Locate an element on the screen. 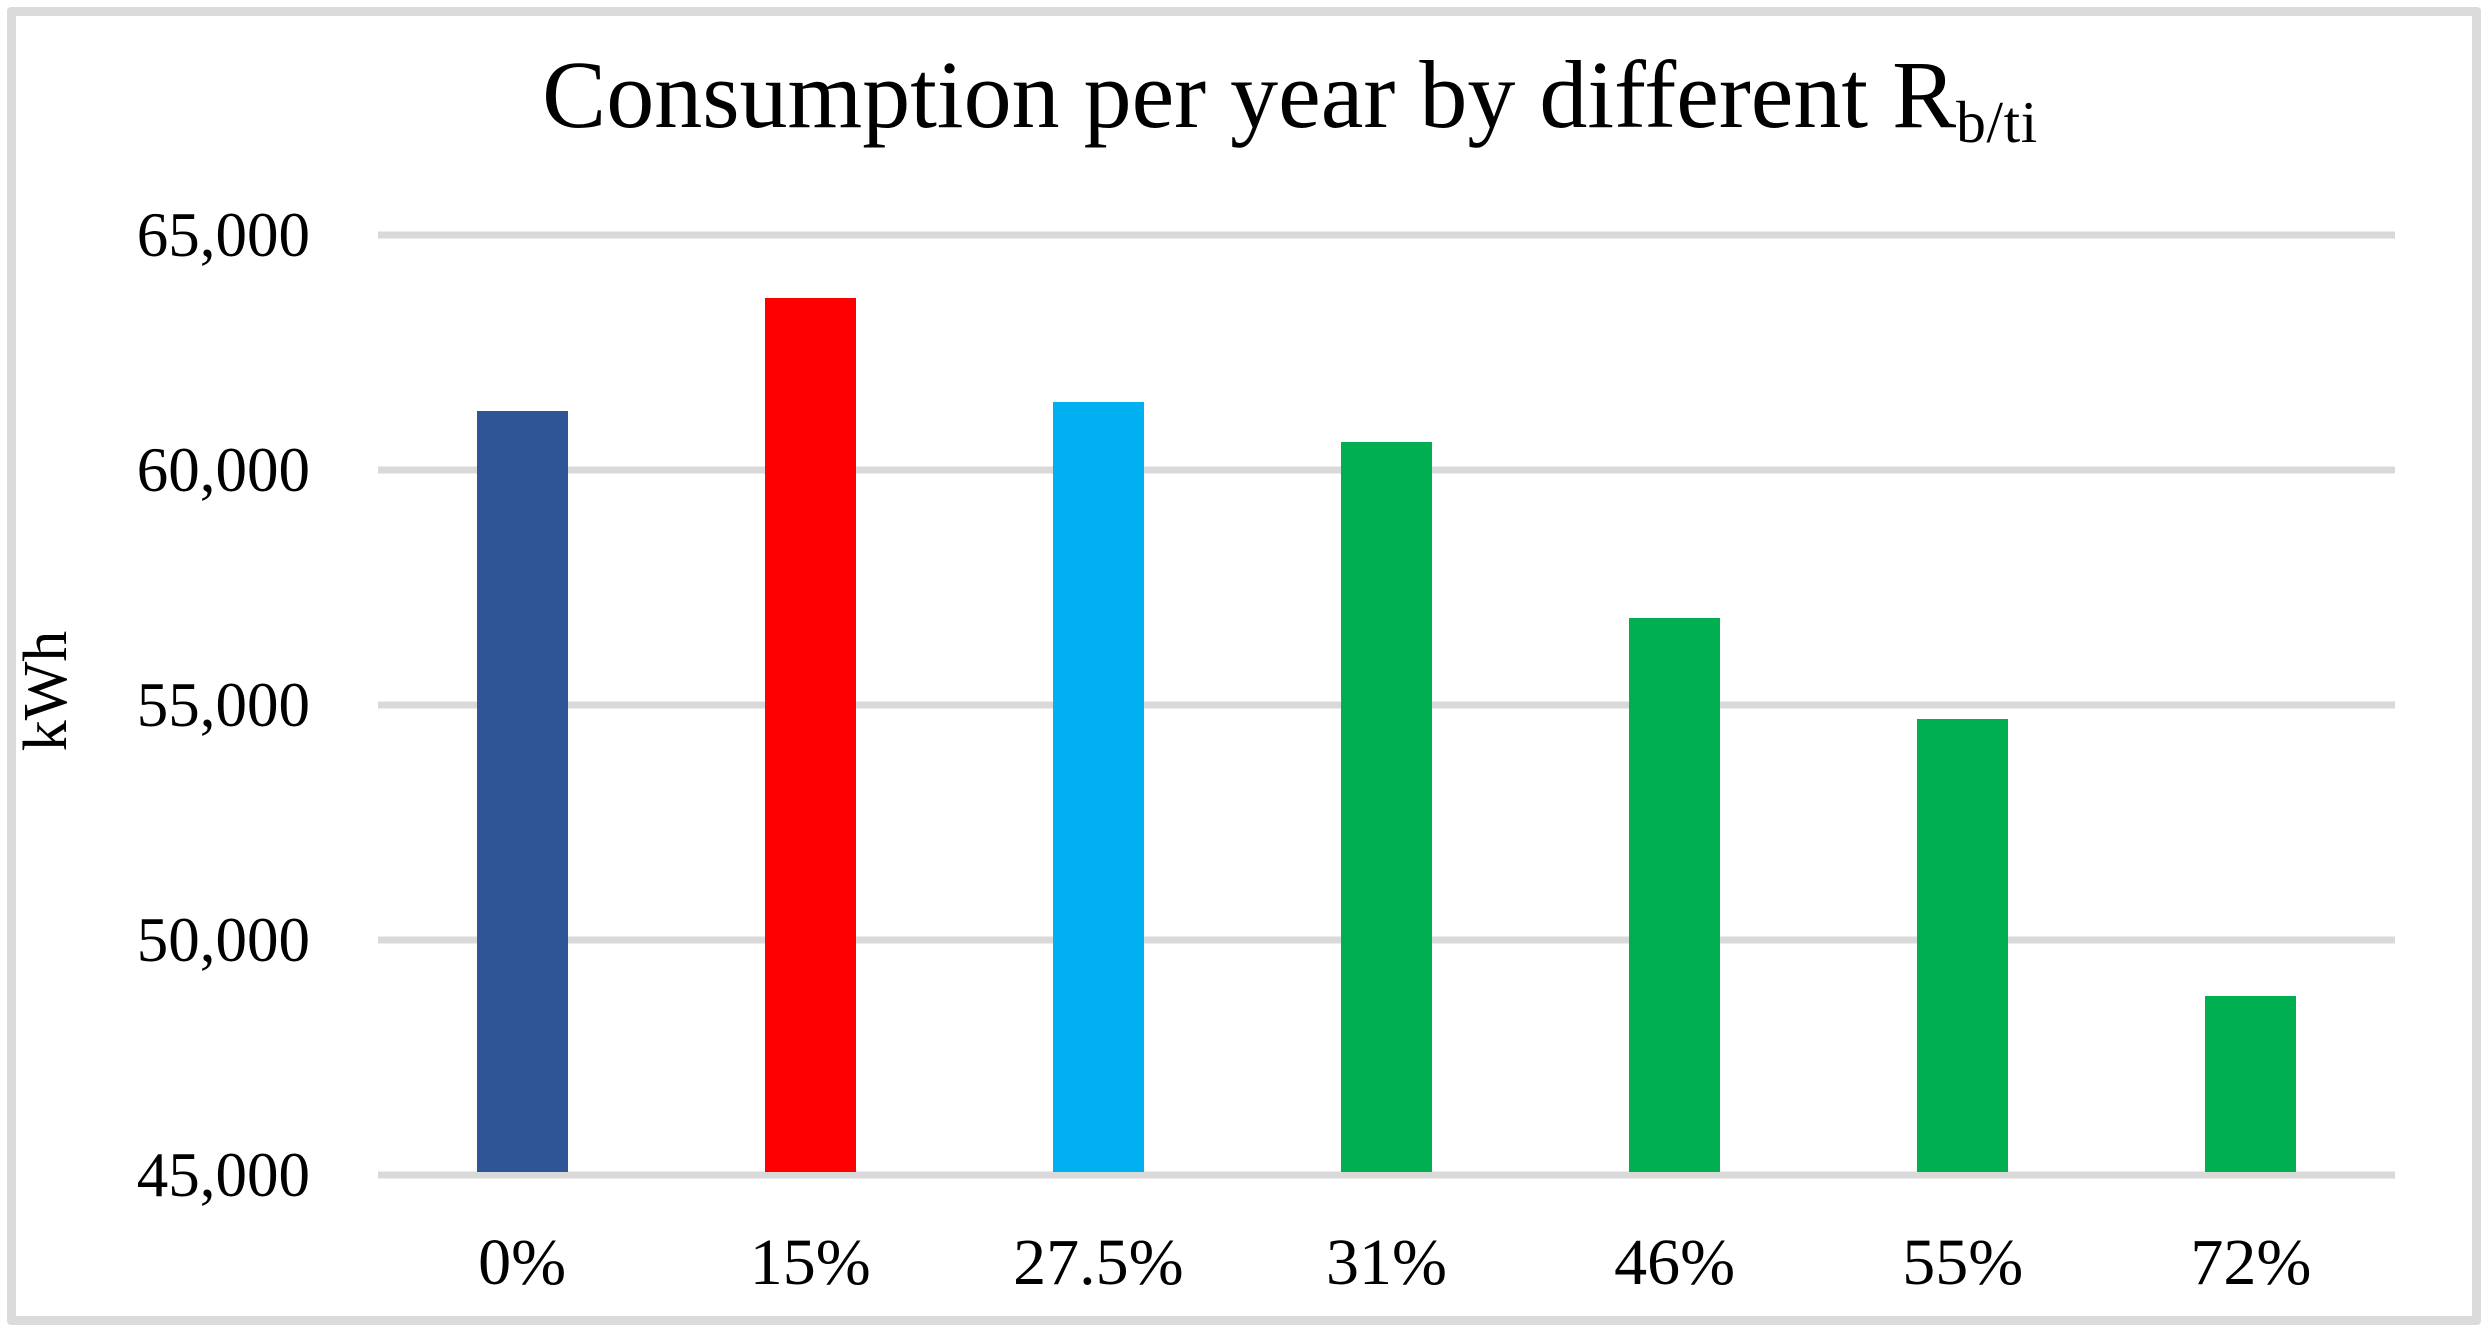 The image size is (2488, 1332). x-tick-label-0%: 0% is located at coordinates (522, 1262).